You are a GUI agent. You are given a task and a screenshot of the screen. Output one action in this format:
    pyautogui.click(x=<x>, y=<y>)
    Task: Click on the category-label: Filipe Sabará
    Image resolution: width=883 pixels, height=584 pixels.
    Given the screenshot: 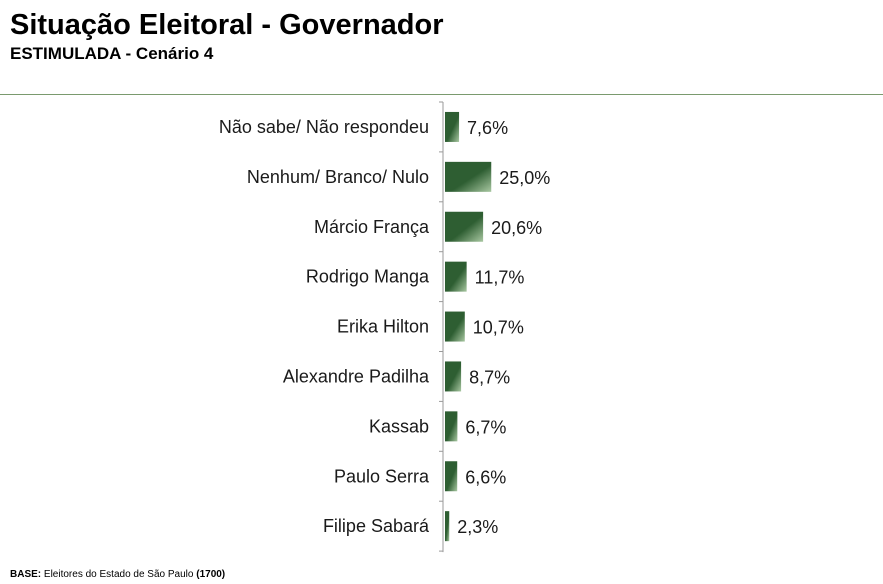 What is the action you would take?
    pyautogui.click(x=376, y=526)
    